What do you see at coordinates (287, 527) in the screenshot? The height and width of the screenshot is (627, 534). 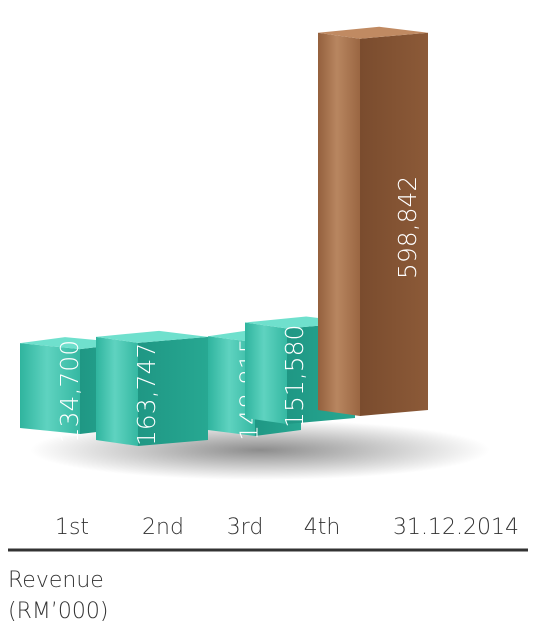 I see `x-axis-ticks: 1st 2nd 3rd 4th 31.12.2014` at bounding box center [287, 527].